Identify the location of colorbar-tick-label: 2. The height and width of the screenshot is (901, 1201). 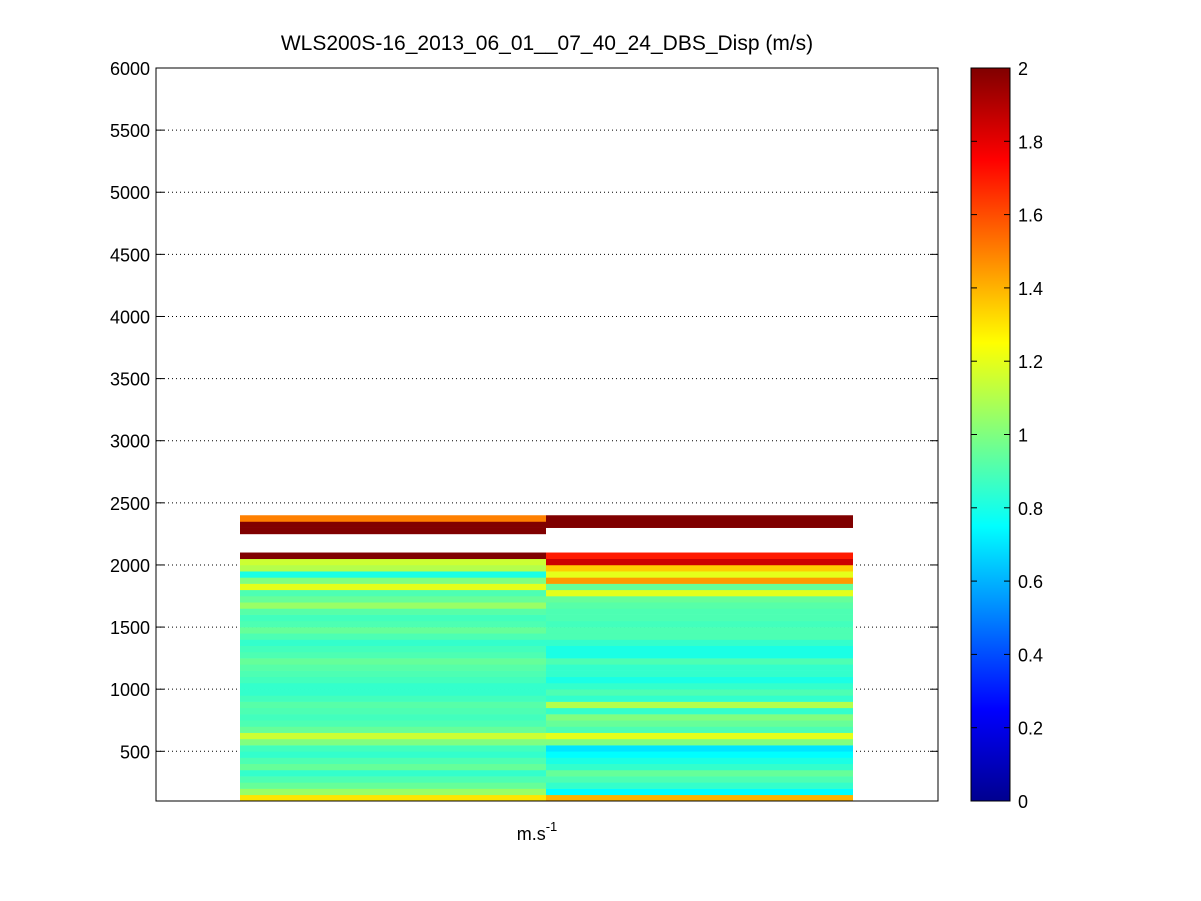
(1023, 69).